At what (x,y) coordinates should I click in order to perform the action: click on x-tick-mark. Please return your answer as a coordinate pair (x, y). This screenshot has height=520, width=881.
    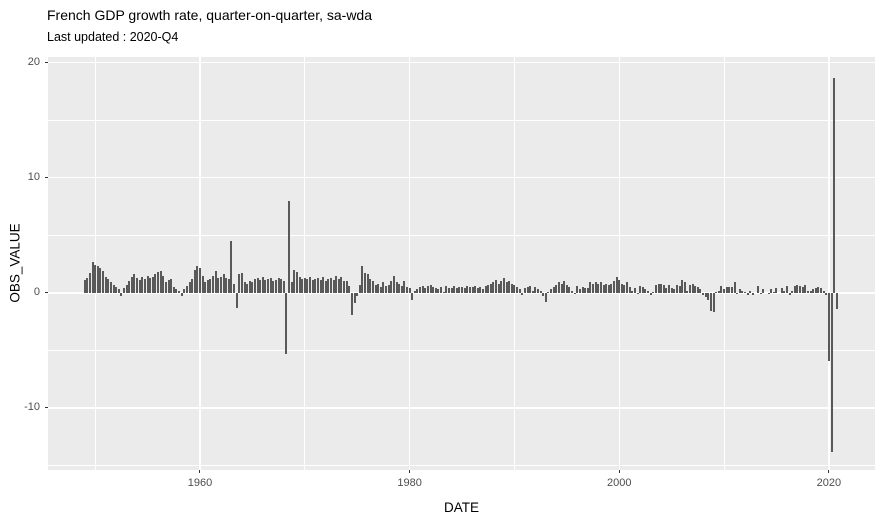
    Looking at the image, I should click on (410, 471).